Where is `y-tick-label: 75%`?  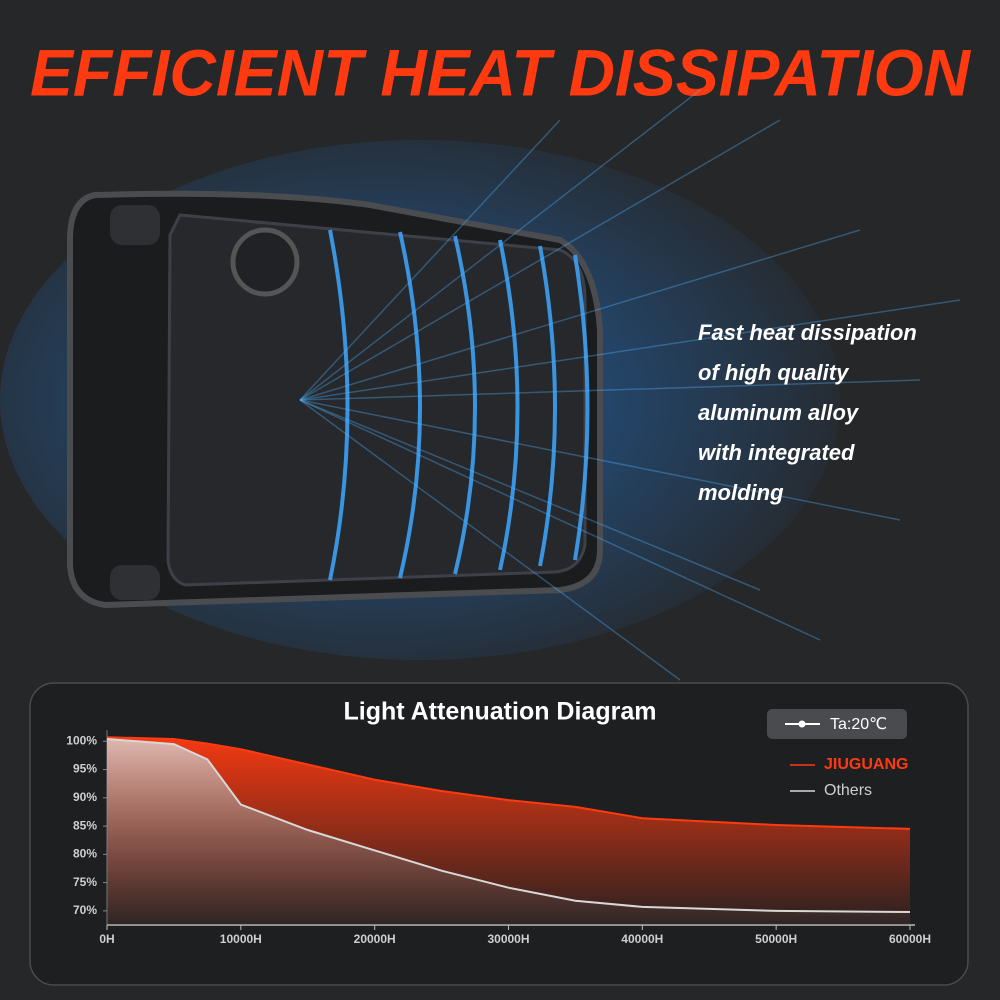
y-tick-label: 75% is located at coordinates (85, 882).